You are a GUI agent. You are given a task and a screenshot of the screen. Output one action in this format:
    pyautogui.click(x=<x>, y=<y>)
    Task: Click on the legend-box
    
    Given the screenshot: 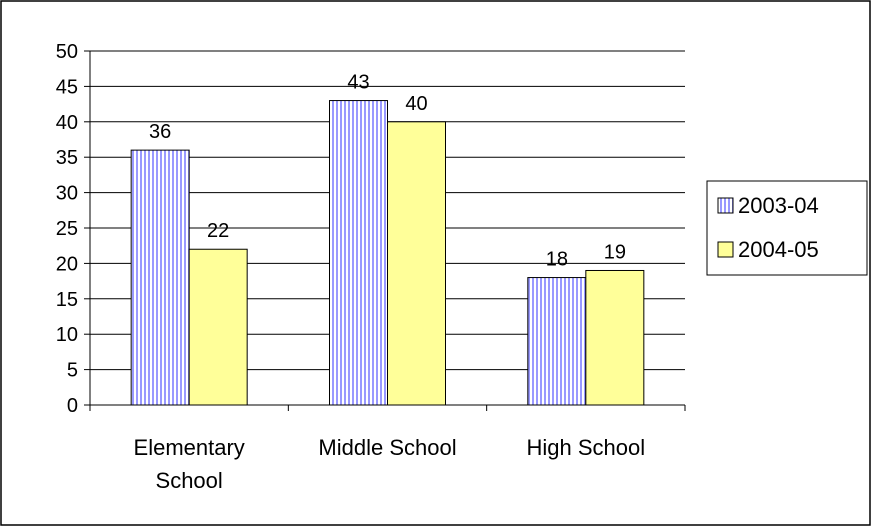 What is the action you would take?
    pyautogui.click(x=787, y=228)
    